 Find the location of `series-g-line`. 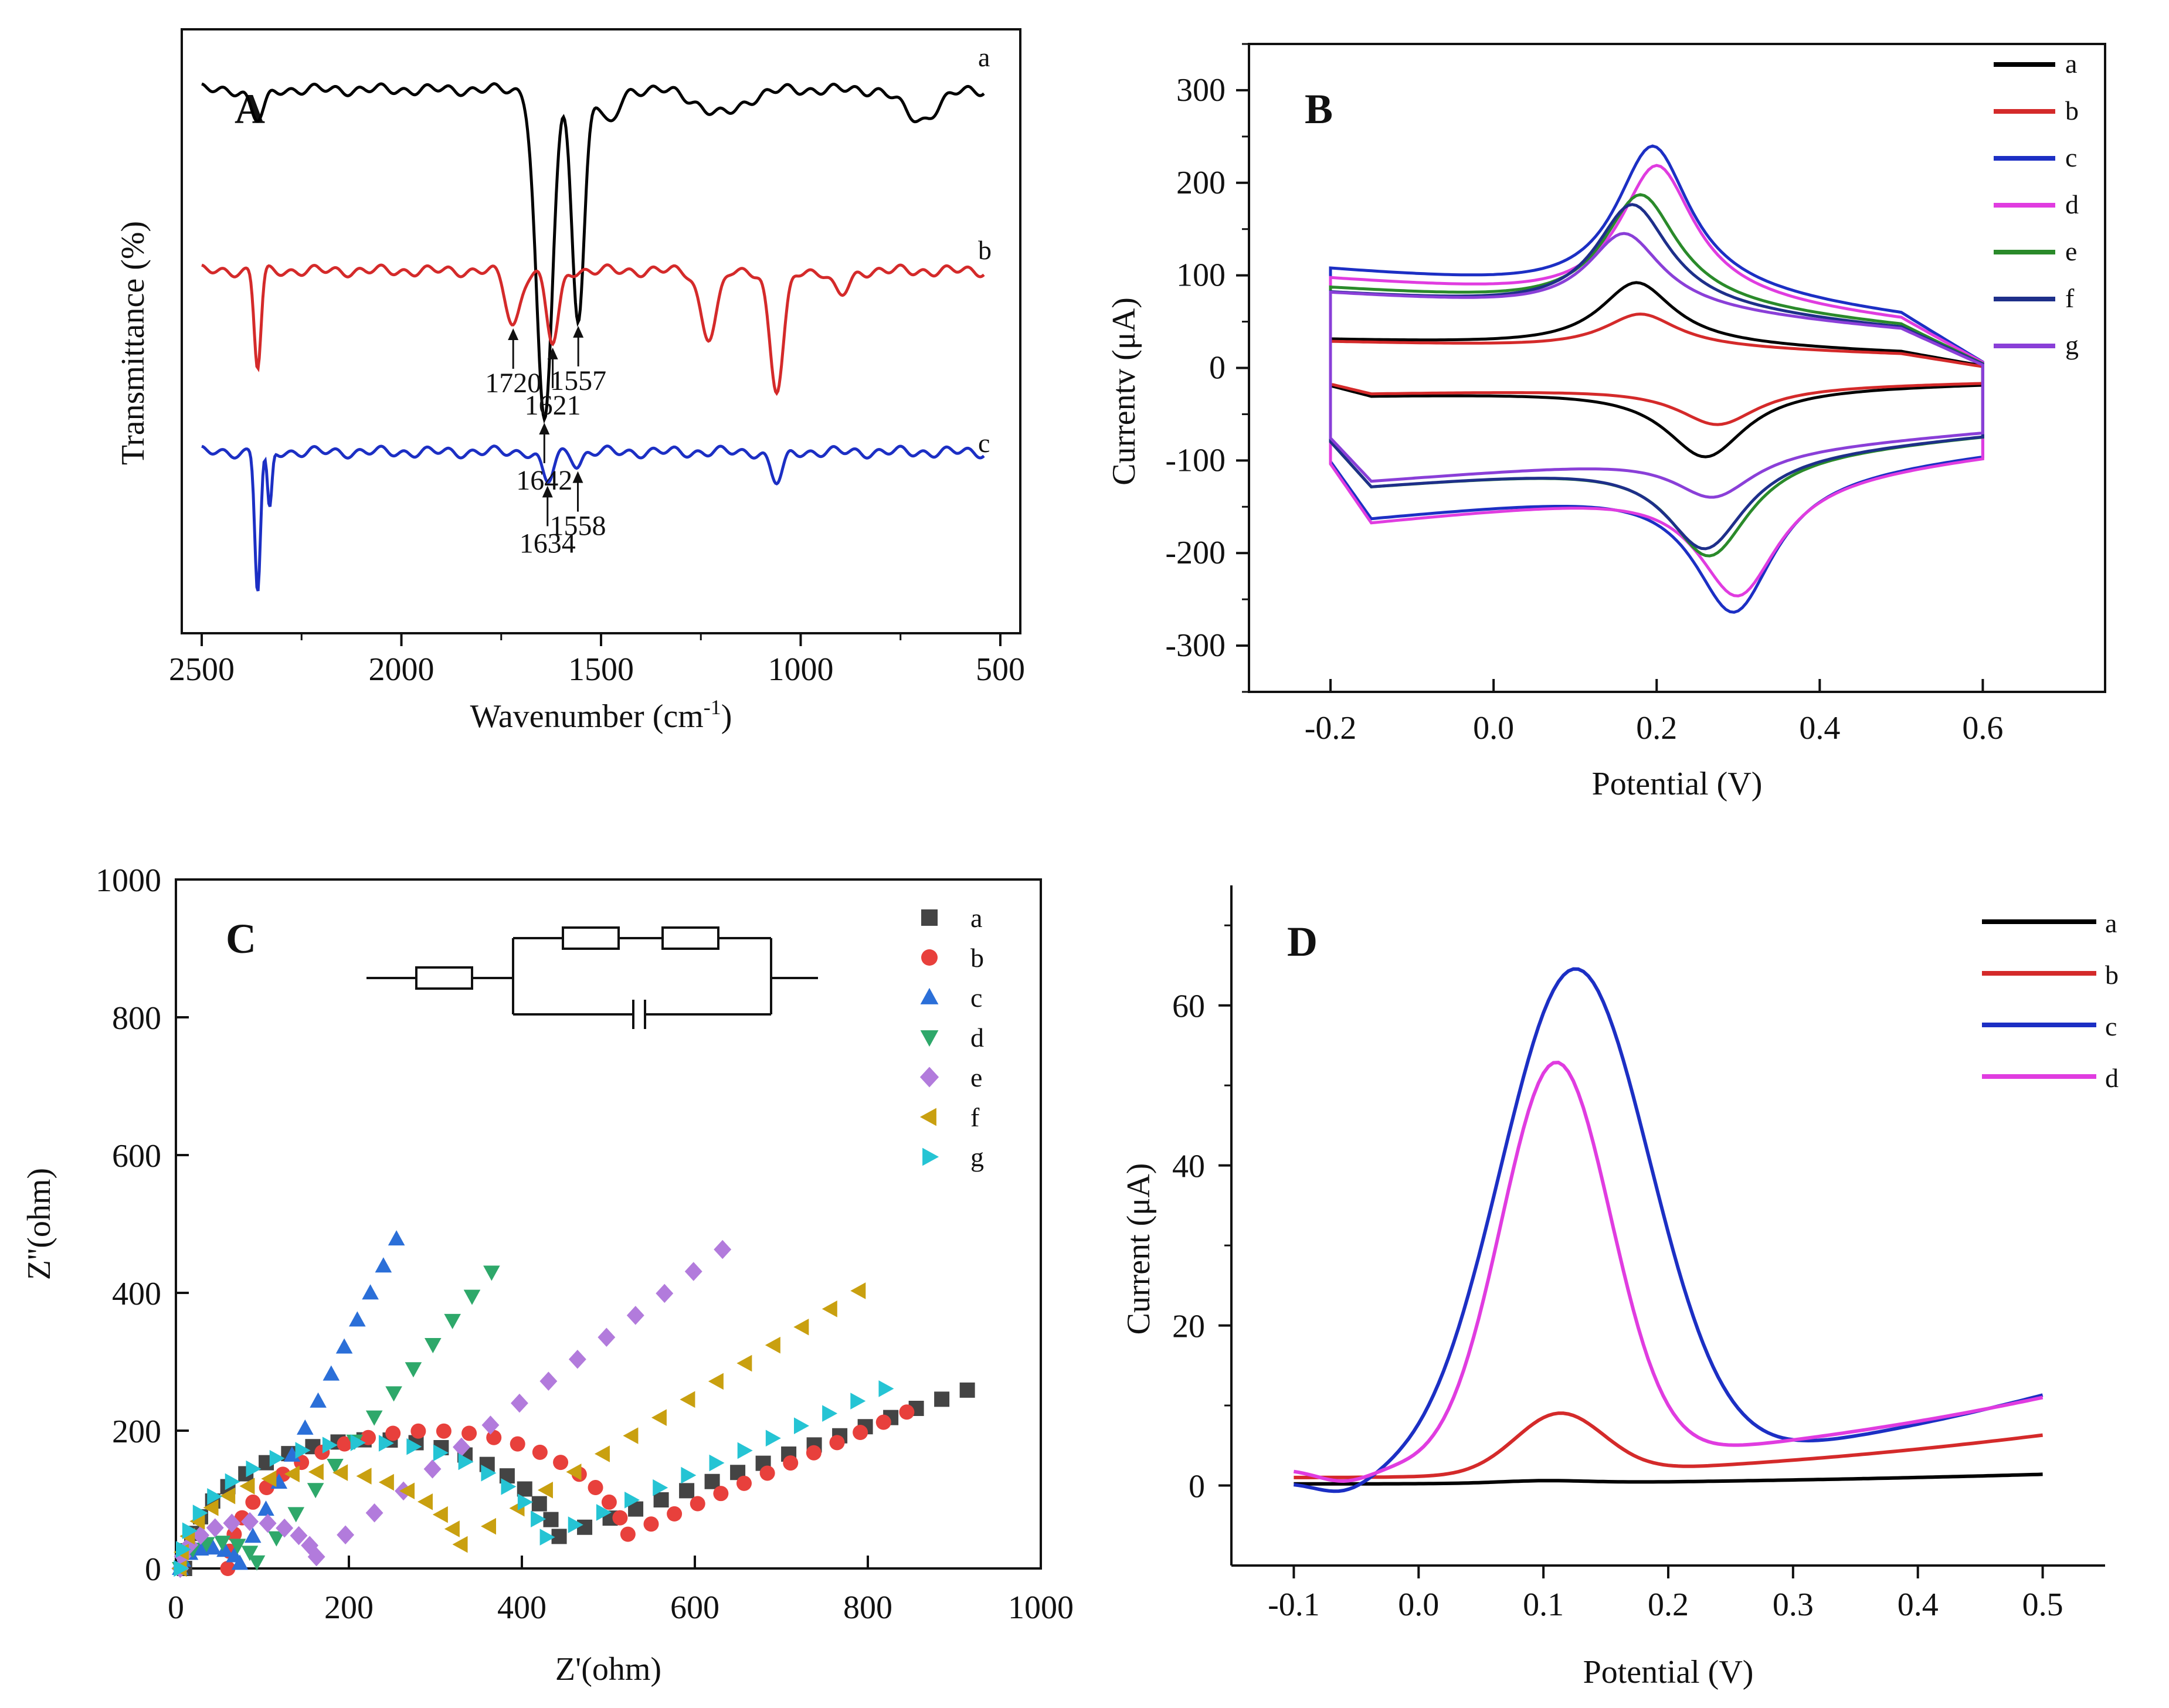

series-g-line is located at coordinates (1656, 365).